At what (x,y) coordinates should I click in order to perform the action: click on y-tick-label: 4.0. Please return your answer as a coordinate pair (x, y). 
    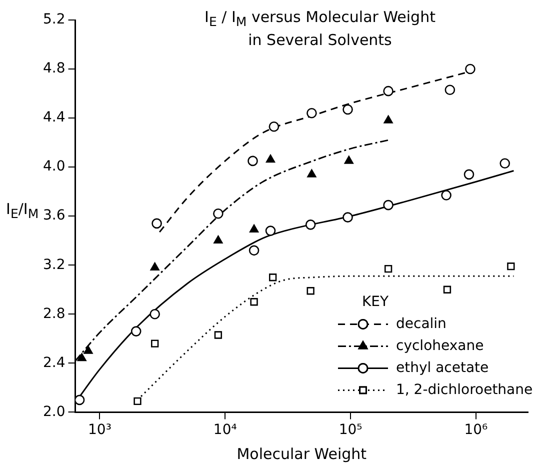
    Looking at the image, I should click on (54, 166).